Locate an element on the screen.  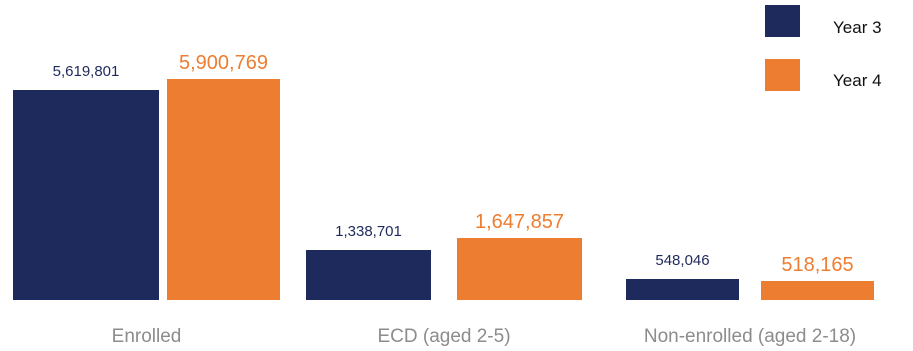
category-label-ecd: ECD (aged 2-5) is located at coordinates (443, 336).